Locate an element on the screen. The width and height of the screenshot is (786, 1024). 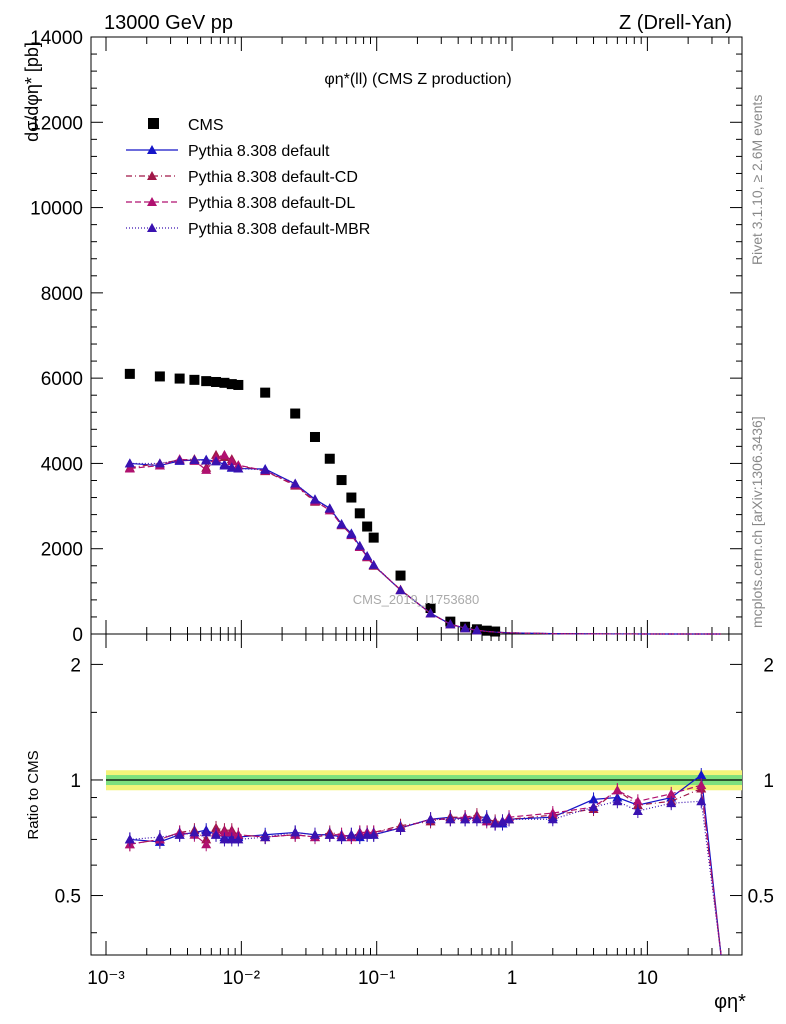
legend-label: Pythia 8.308 default-CD is located at coordinates (273, 177).